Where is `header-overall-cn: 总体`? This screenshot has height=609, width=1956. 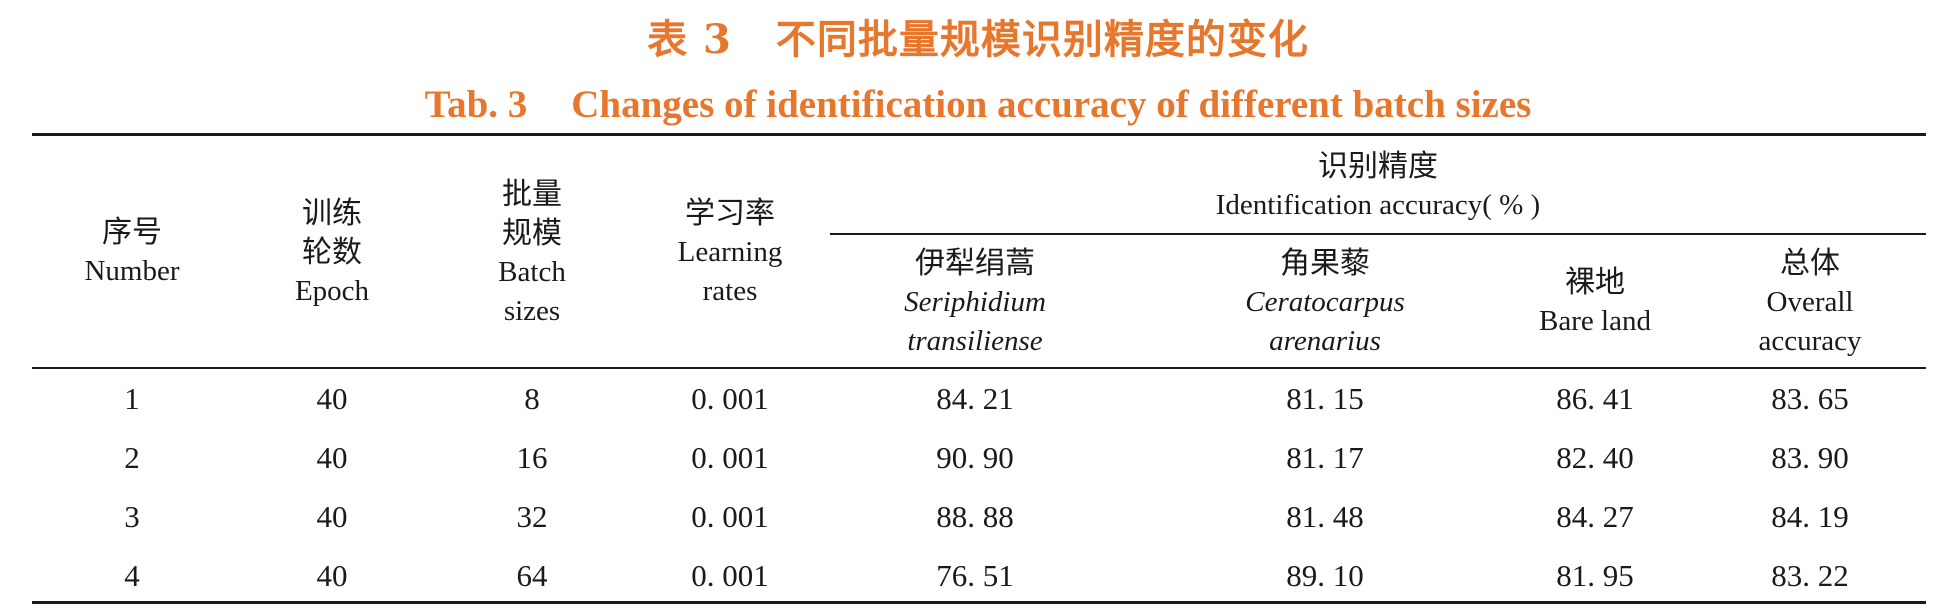
header-overall-cn: 总体 is located at coordinates (1810, 263).